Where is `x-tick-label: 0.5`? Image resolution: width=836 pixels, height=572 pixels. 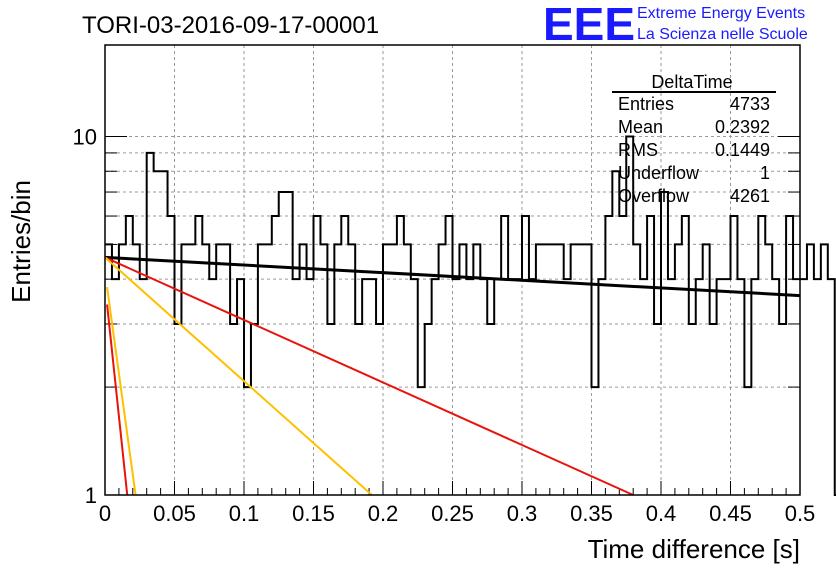 x-tick-label: 0.5 is located at coordinates (800, 513).